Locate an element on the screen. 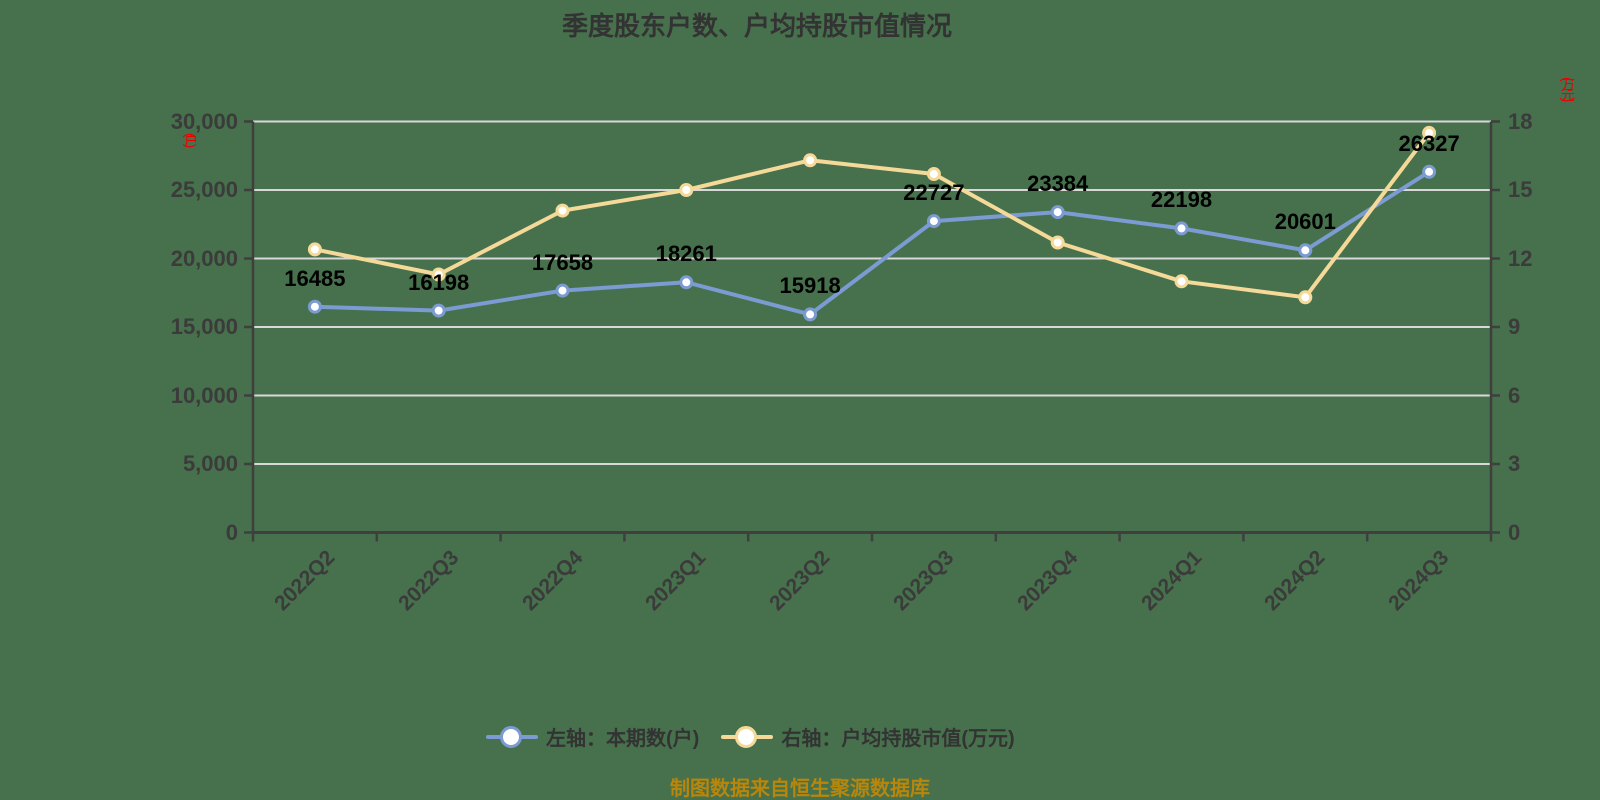  legend-item-avg-holding-value: 右轴：户均持股市值(万元) is located at coordinates (868, 736).